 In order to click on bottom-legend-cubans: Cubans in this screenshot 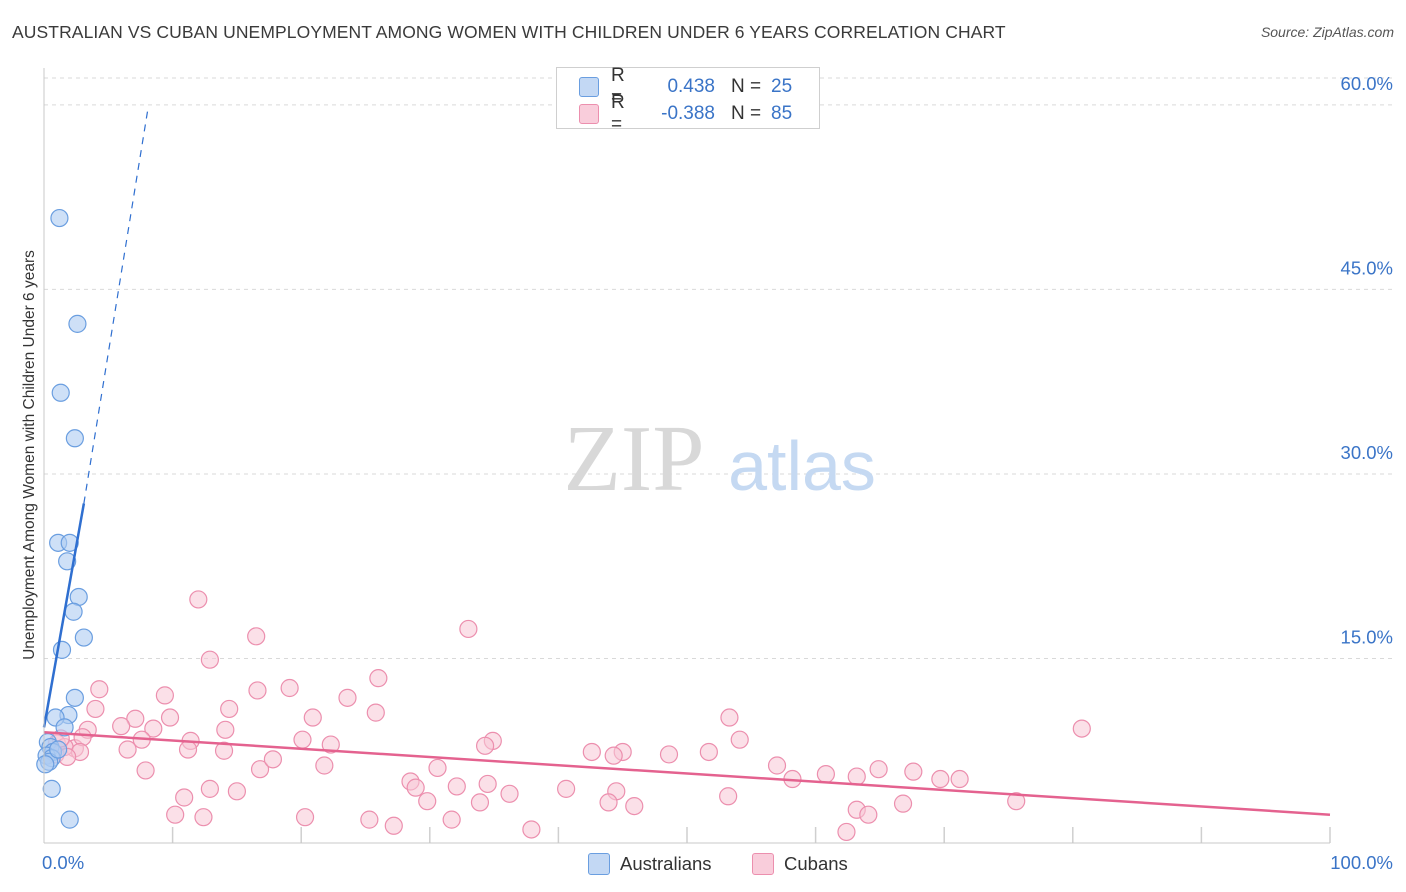, I will do `click(800, 864)`.